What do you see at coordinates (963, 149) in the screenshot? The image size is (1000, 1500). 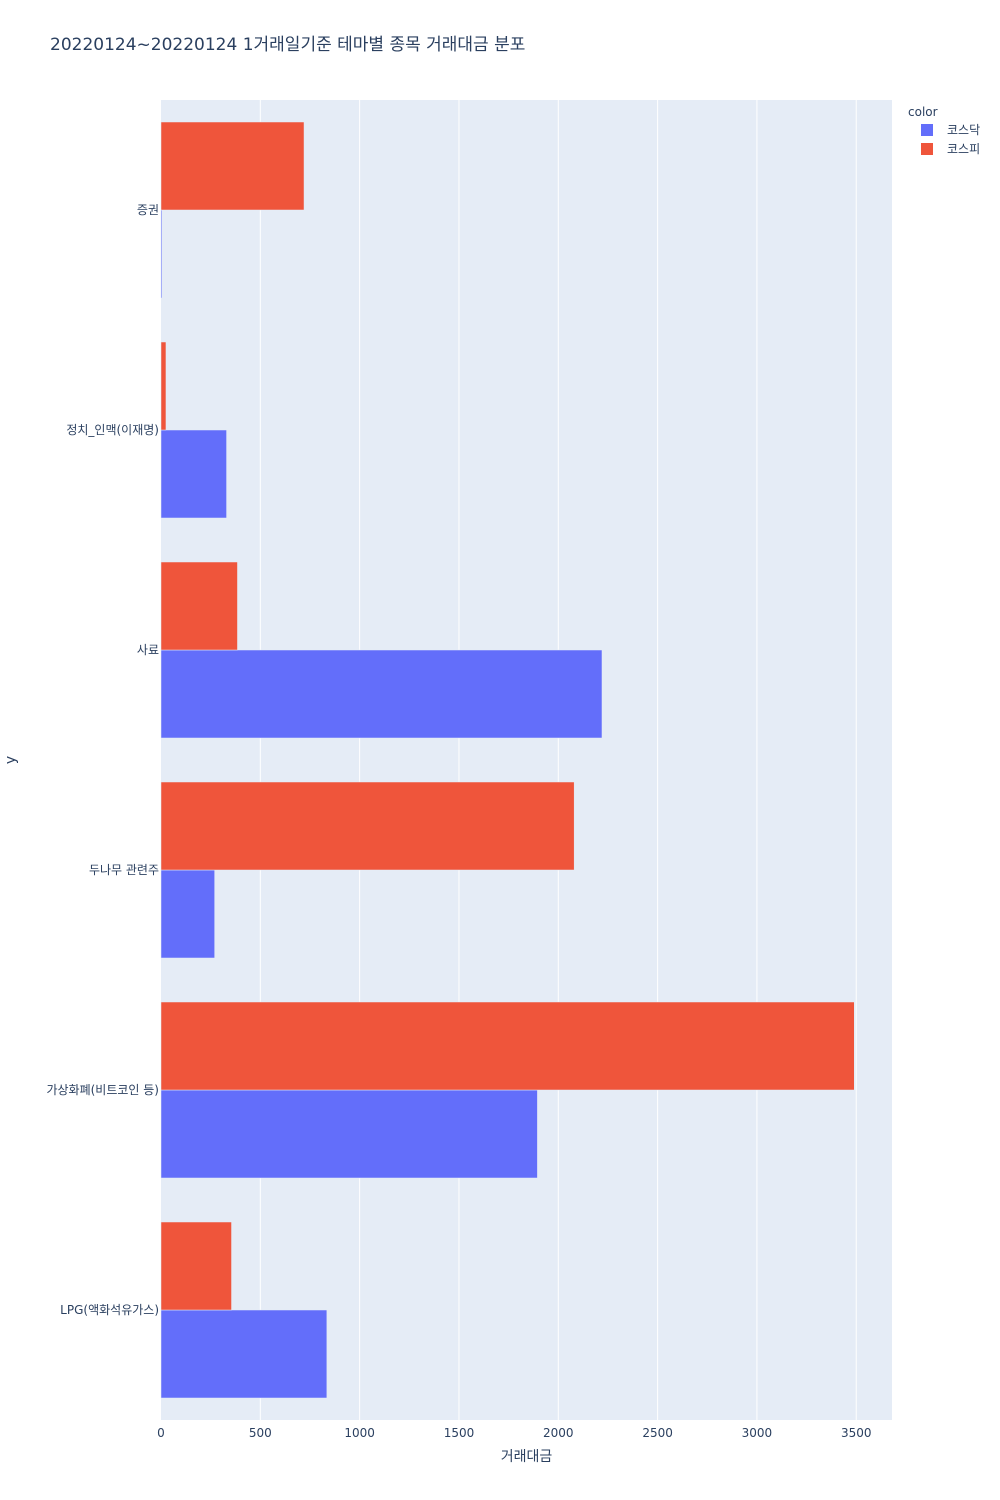 I see `legend-label: 코스피` at bounding box center [963, 149].